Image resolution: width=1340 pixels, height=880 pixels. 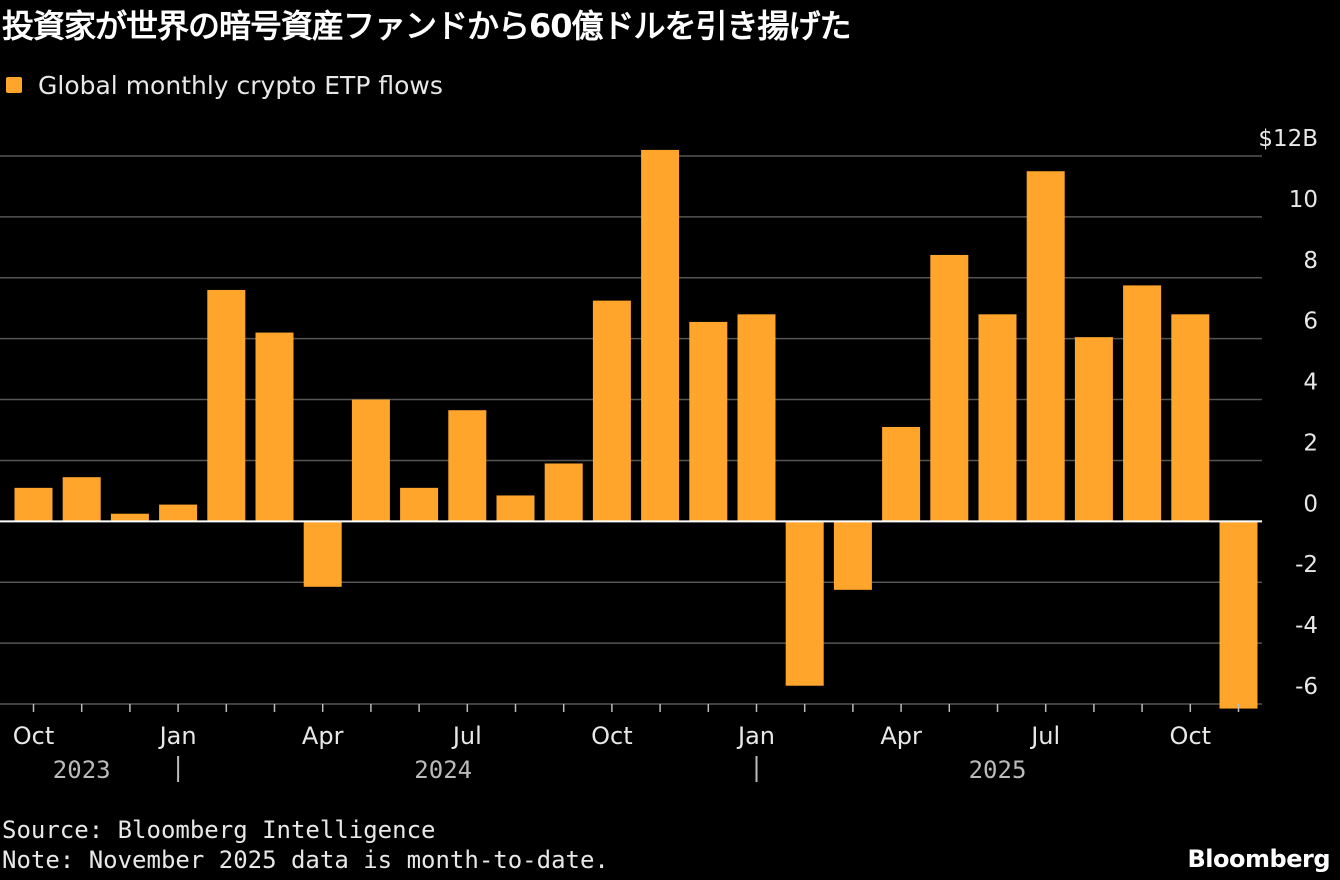 What do you see at coordinates (1303, 200) in the screenshot?
I see `y-tick-label: 10` at bounding box center [1303, 200].